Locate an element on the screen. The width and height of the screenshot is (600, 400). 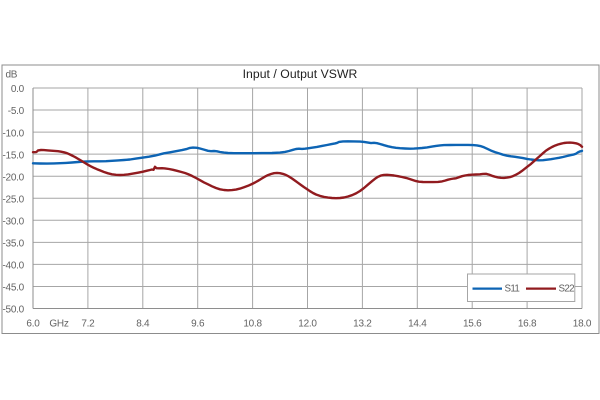
svg-text: 15.6 is located at coordinates (472, 323).